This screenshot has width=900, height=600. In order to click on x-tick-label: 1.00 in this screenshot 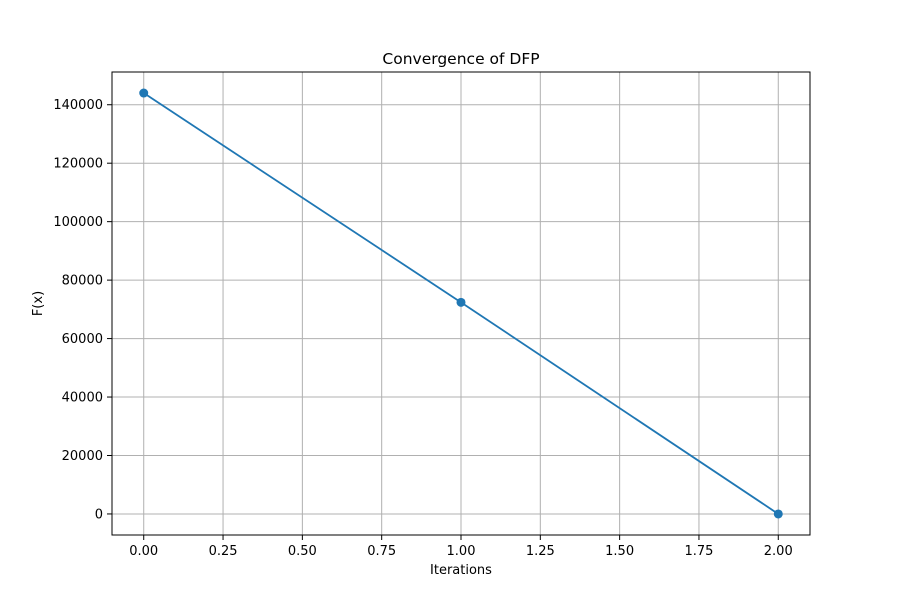, I will do `click(461, 551)`.